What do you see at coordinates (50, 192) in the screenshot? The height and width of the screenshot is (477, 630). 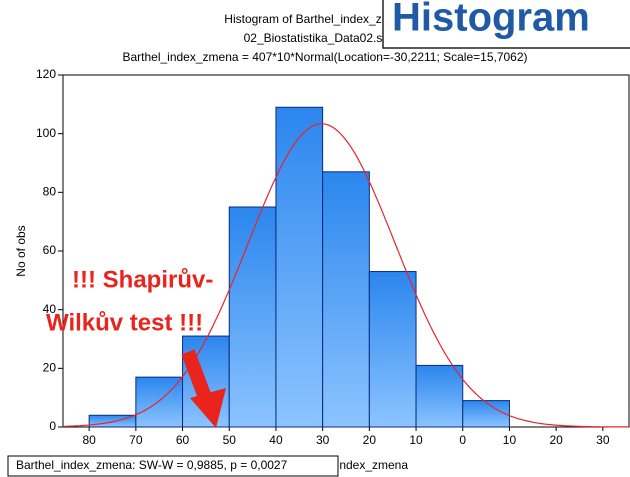 I see `y-tick-label: 80` at bounding box center [50, 192].